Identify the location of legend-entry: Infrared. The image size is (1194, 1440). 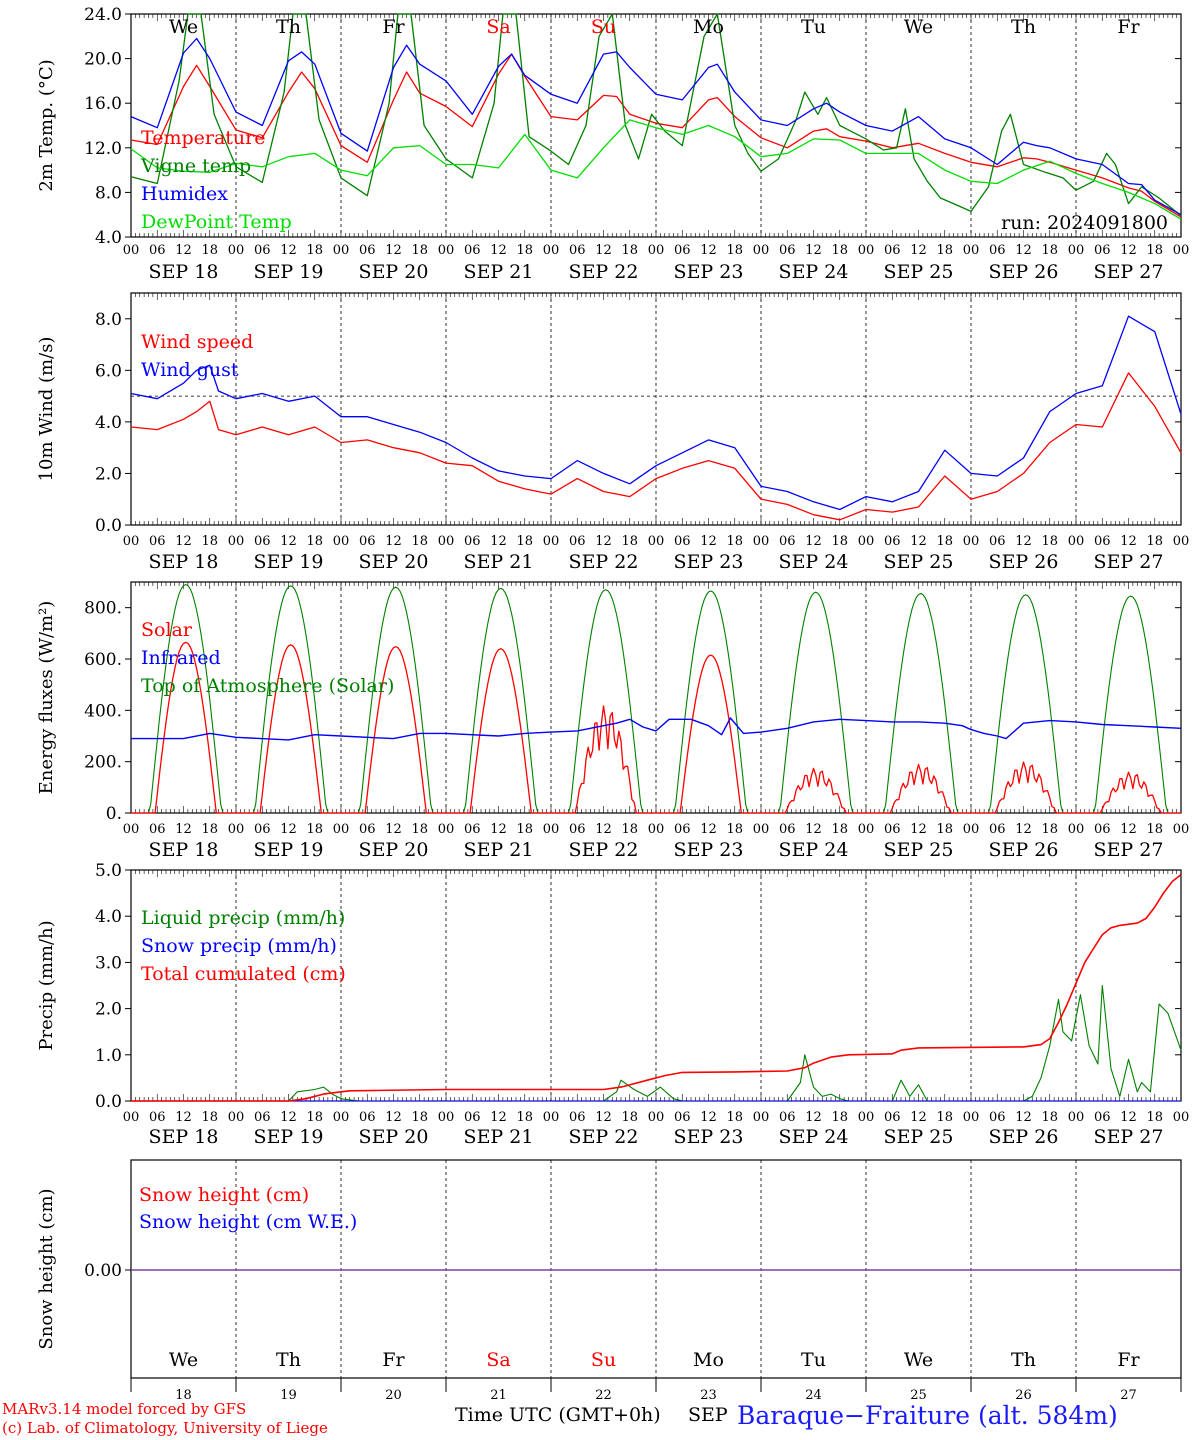
(181, 658).